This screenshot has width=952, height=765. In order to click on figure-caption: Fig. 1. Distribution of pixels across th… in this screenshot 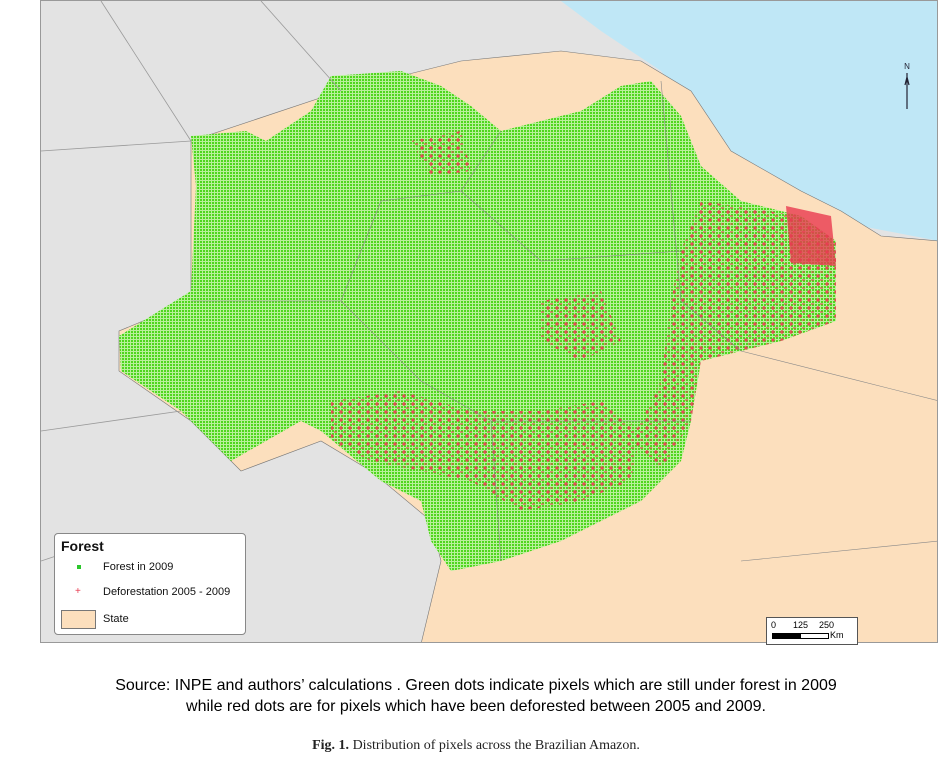, I will do `click(476, 746)`.